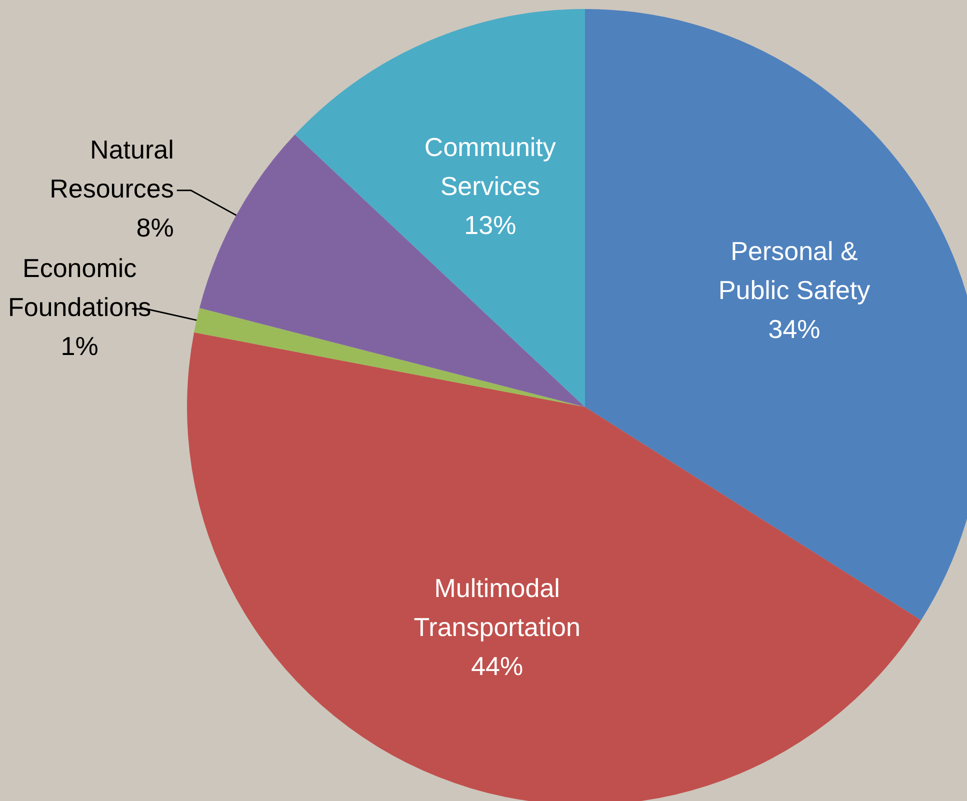  I want to click on slice-label: Personal & Public Safety, so click(794, 271).